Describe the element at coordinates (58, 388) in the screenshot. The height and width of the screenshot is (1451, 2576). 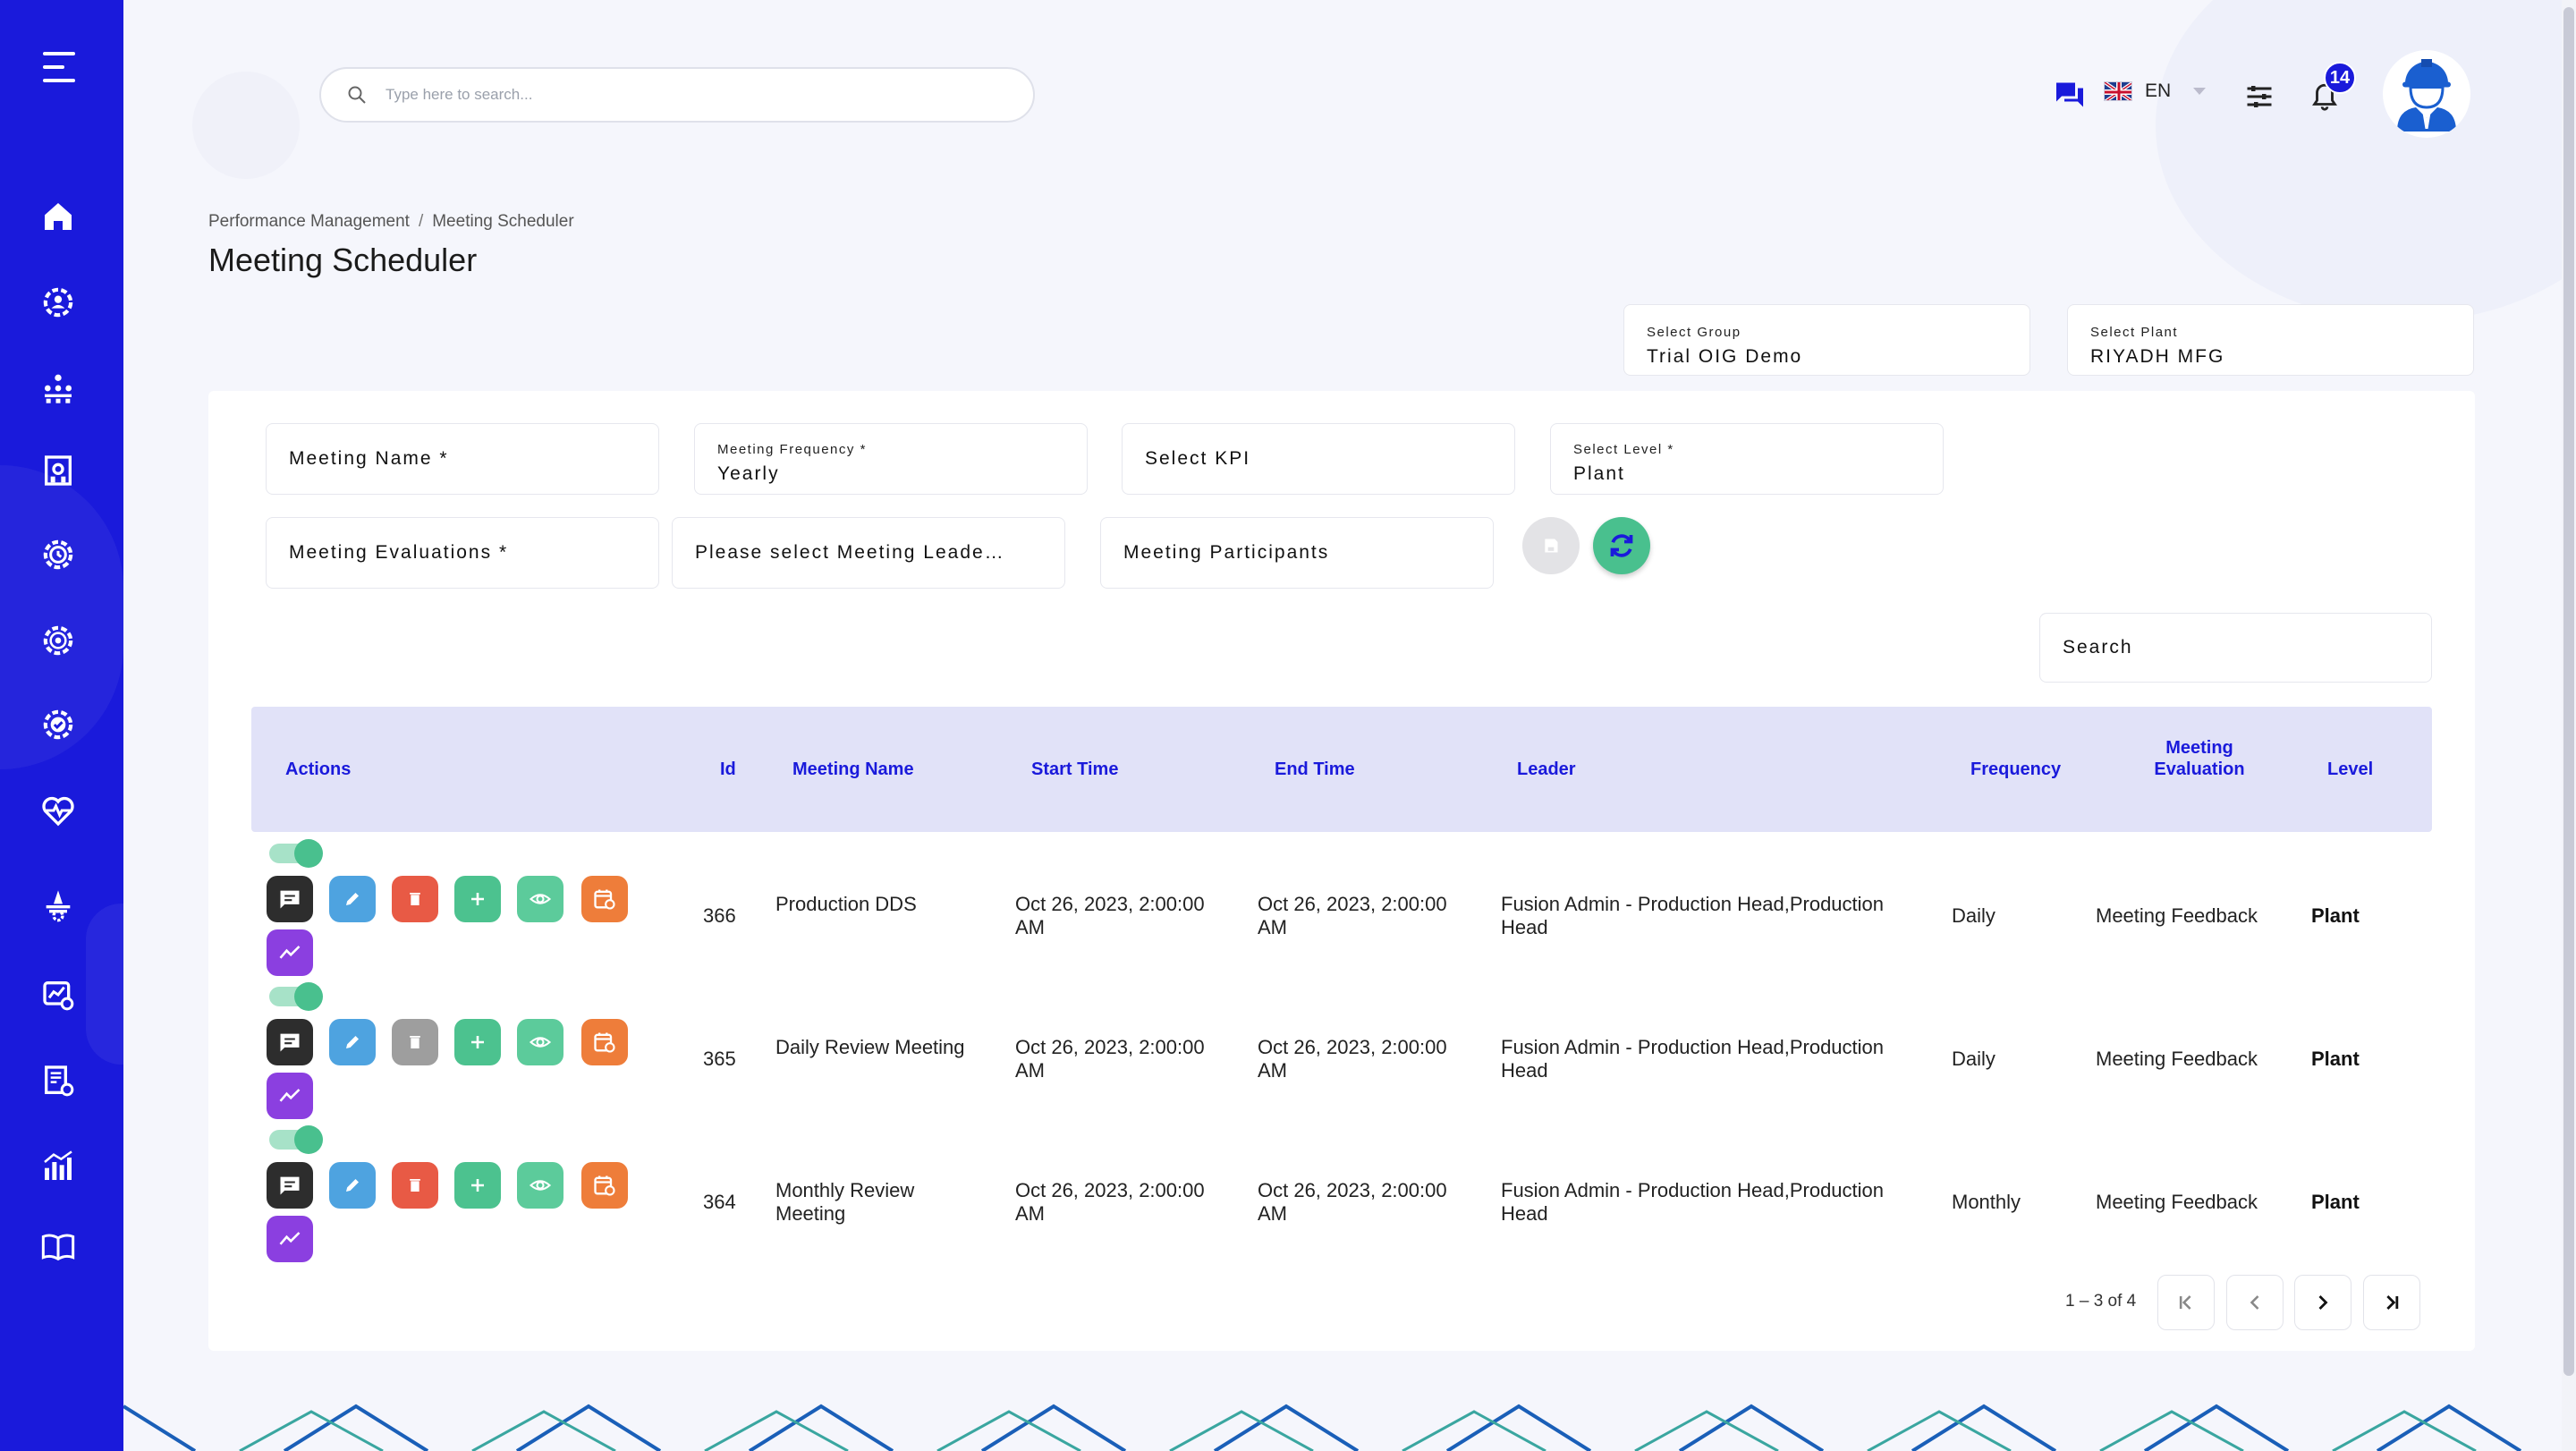
I see `sidebar-item-team` at that location.